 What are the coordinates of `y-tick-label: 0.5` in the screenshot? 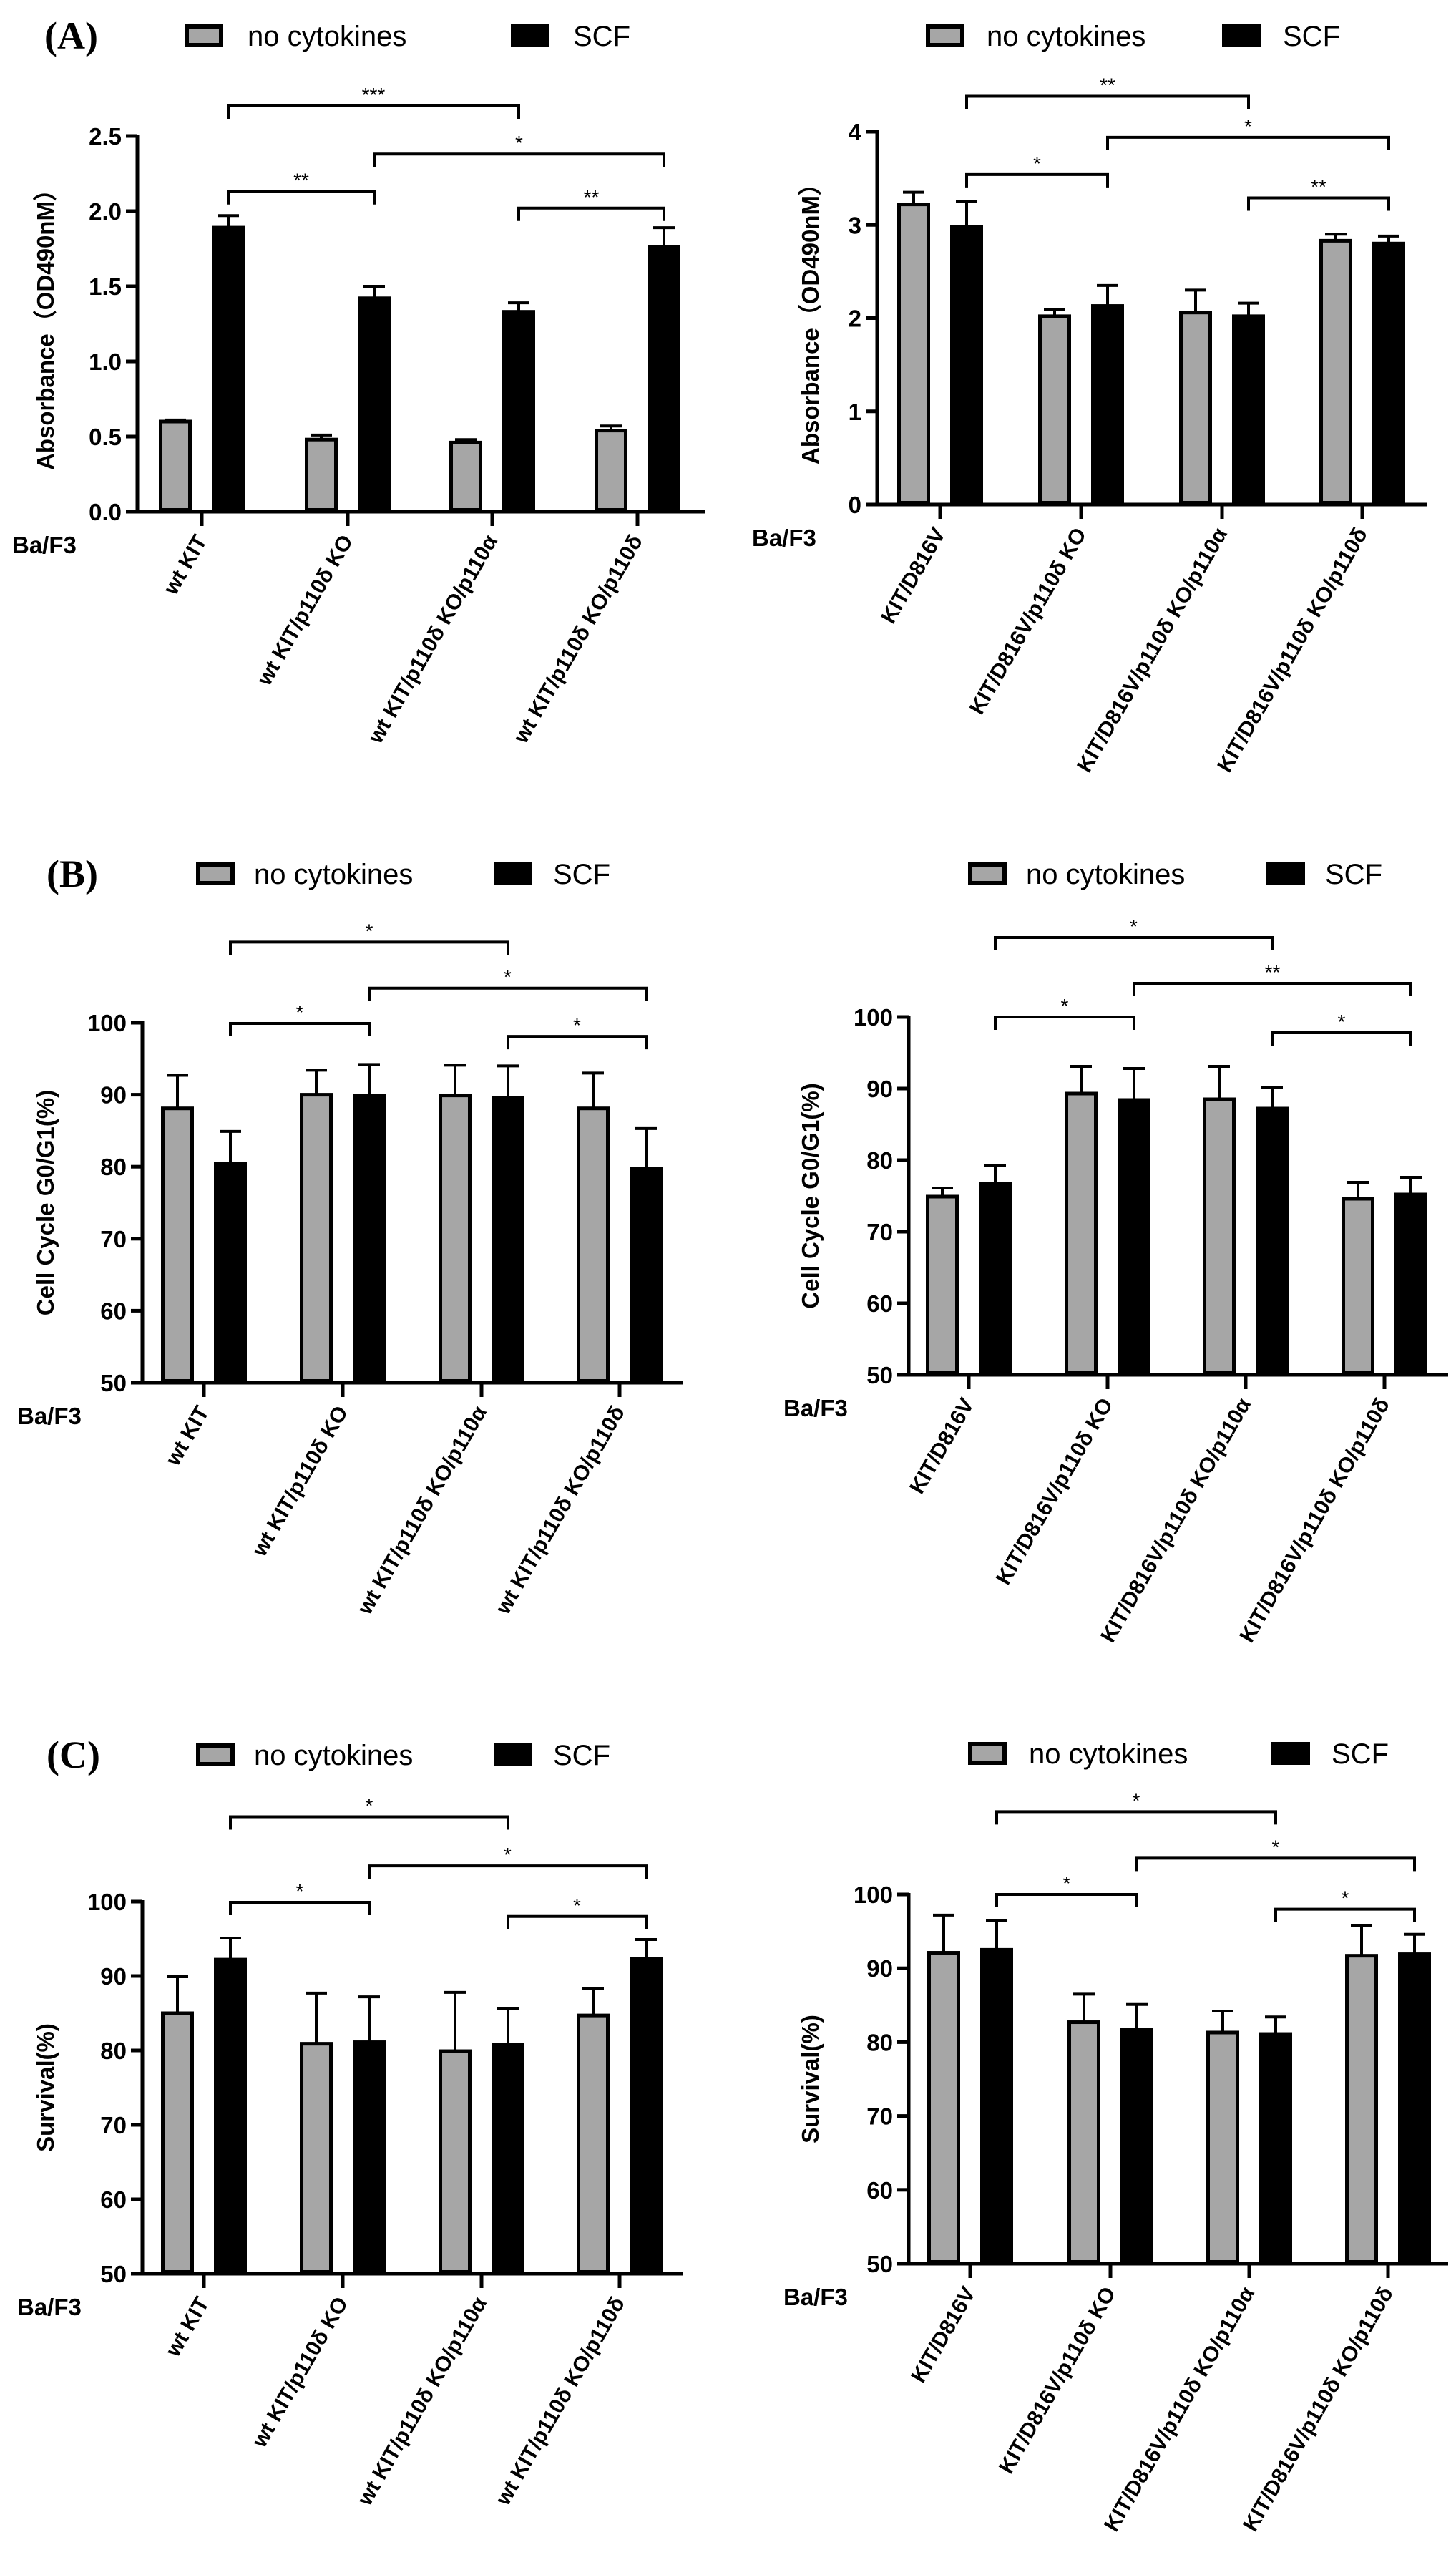 It's located at (105, 437).